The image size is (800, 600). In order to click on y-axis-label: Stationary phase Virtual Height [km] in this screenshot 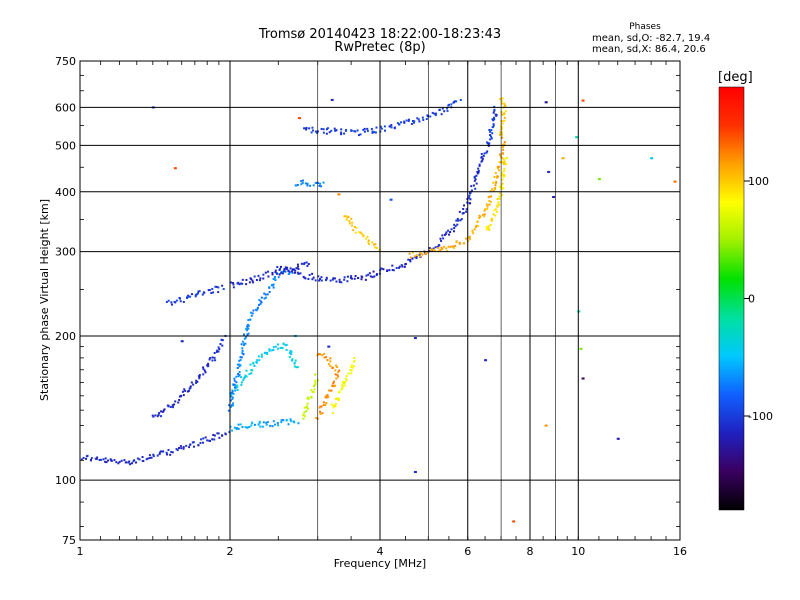, I will do `click(44, 300)`.